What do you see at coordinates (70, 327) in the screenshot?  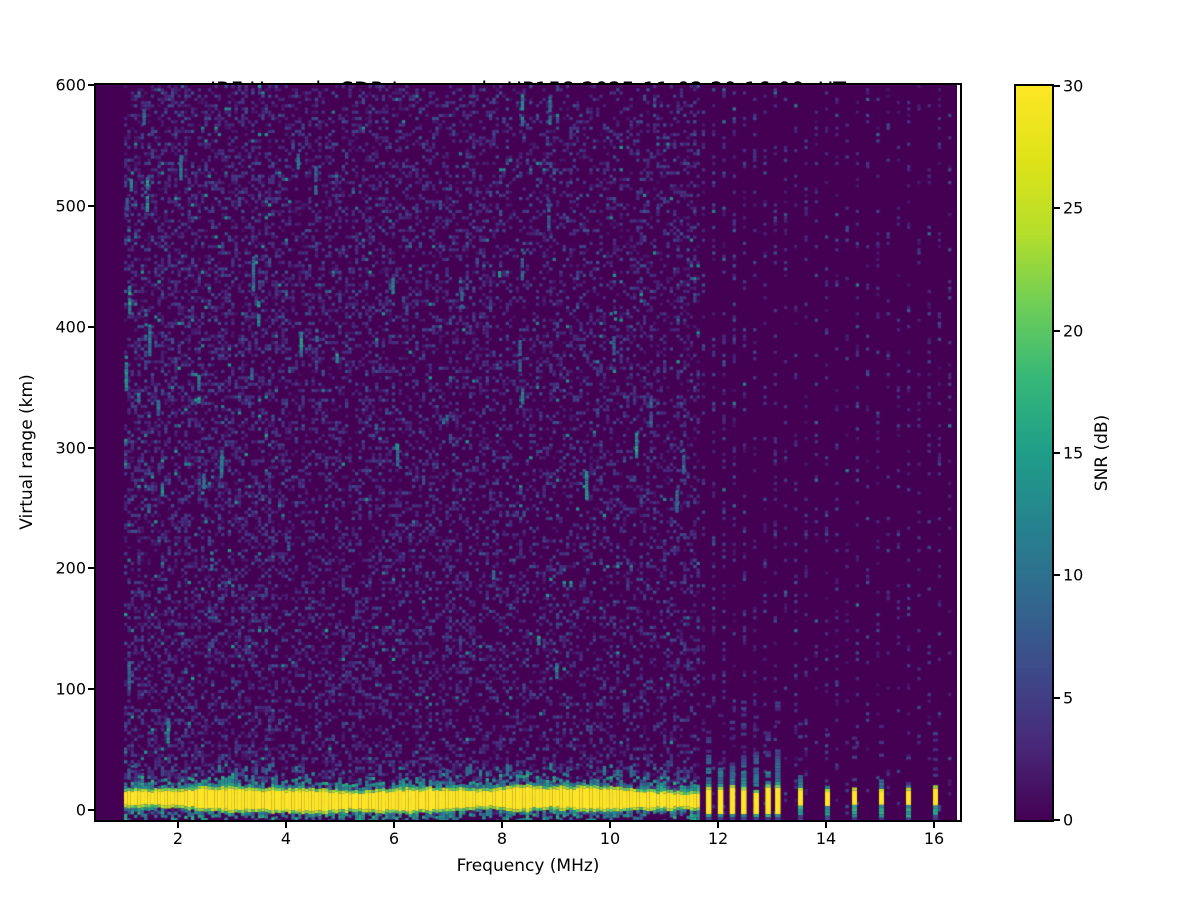 I see `y-tick-label: 400` at bounding box center [70, 327].